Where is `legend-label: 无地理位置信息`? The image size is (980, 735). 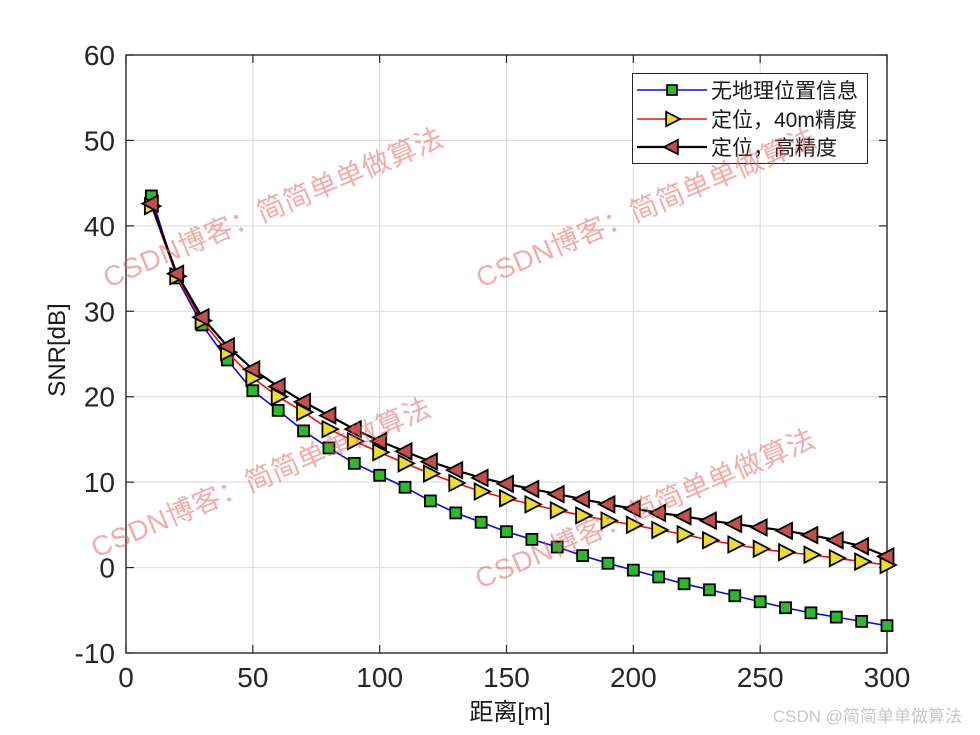 legend-label: 无地理位置信息 is located at coordinates (784, 91).